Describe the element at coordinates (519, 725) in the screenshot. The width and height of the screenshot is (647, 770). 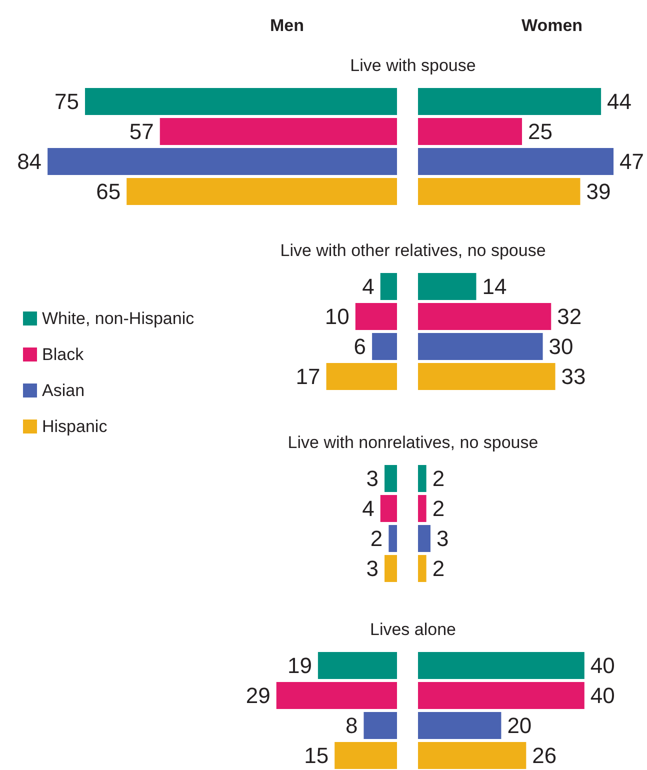
I see `data-label: 20` at that location.